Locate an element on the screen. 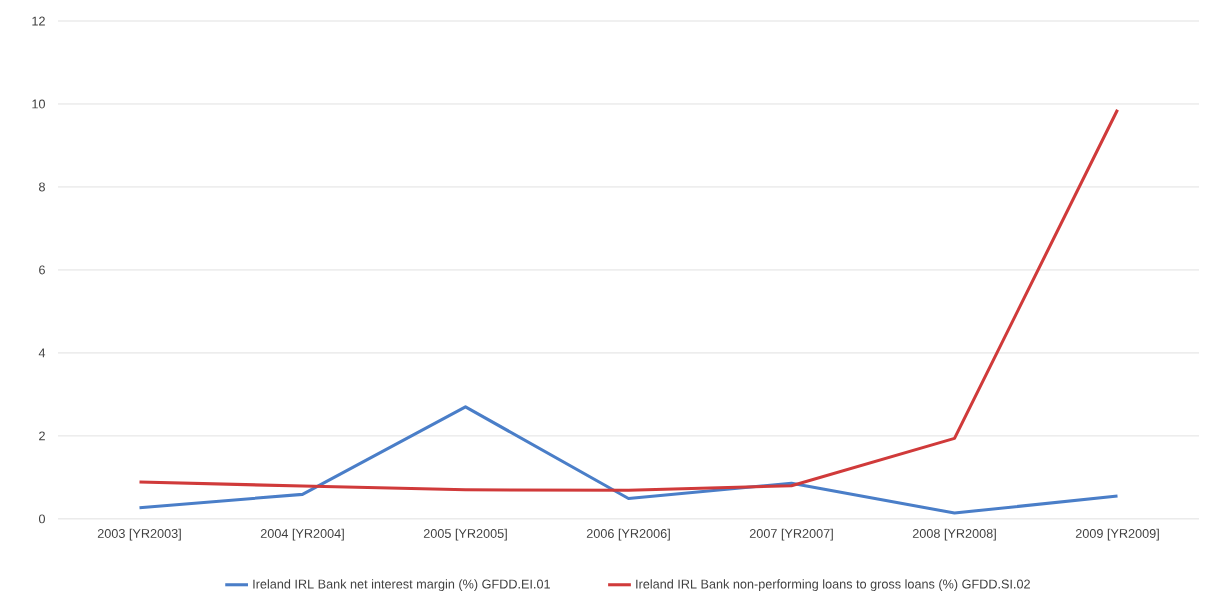  y-tick-label: 4 is located at coordinates (42, 353).